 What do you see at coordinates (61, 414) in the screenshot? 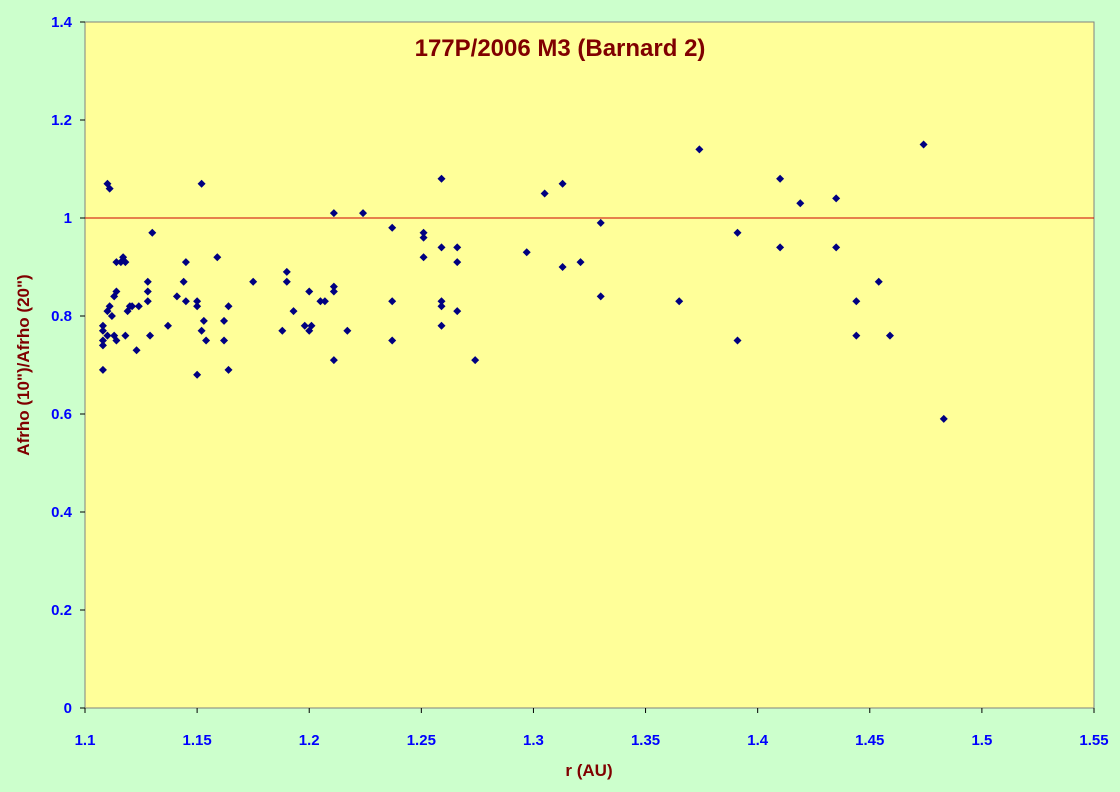
I see `y-tick-label: 0.6` at bounding box center [61, 414].